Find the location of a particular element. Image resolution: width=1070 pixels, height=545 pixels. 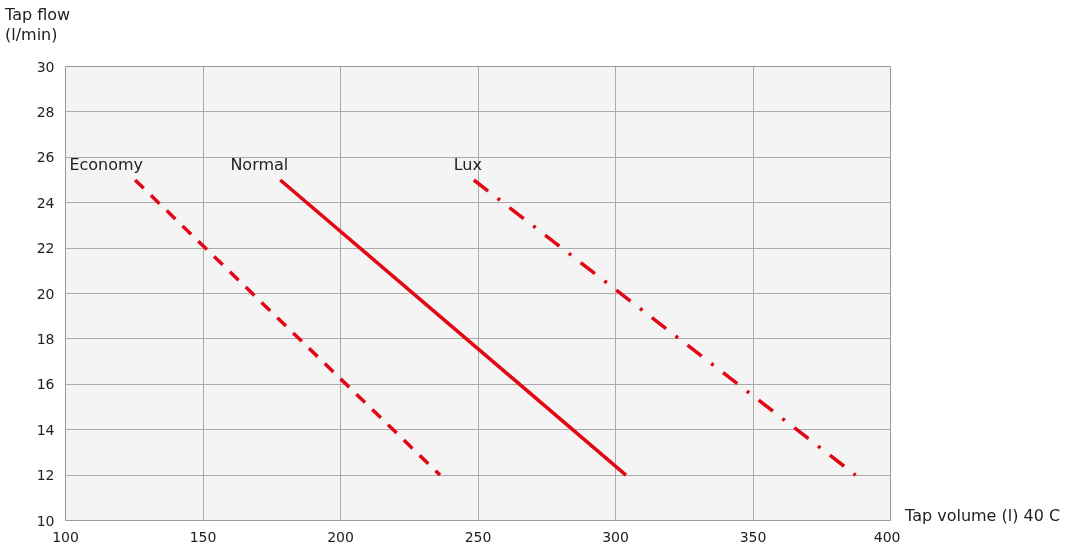

x-tick-label: 150 is located at coordinates (203, 536).